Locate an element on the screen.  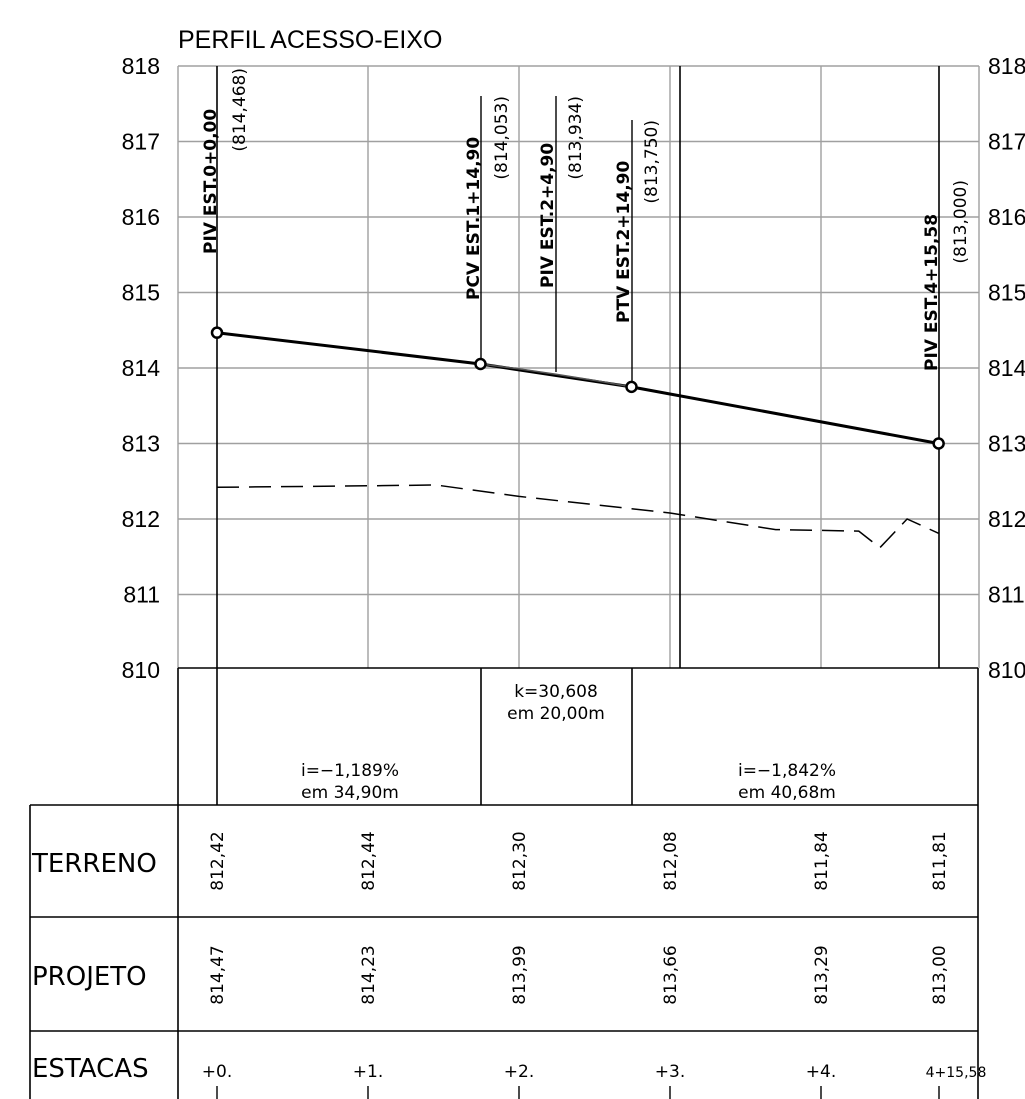
right-tick-label: 812 is located at coordinates (1006, 519).